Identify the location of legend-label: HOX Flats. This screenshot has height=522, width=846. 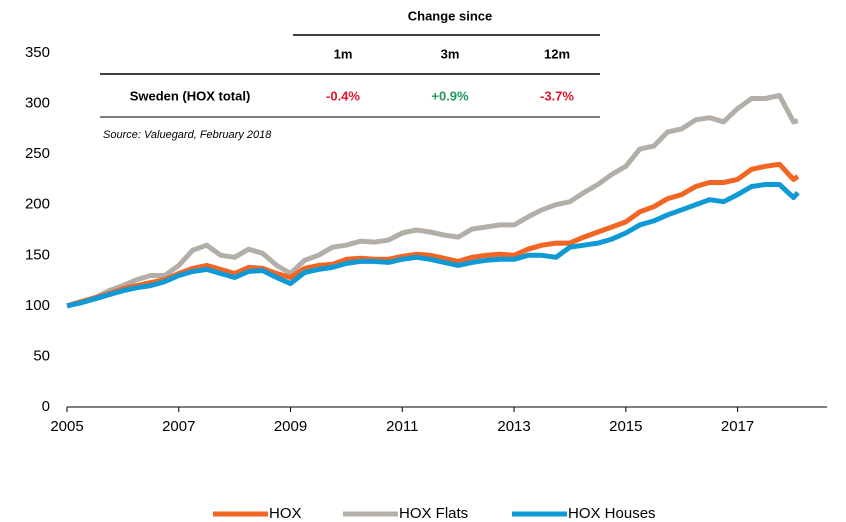
(433, 513).